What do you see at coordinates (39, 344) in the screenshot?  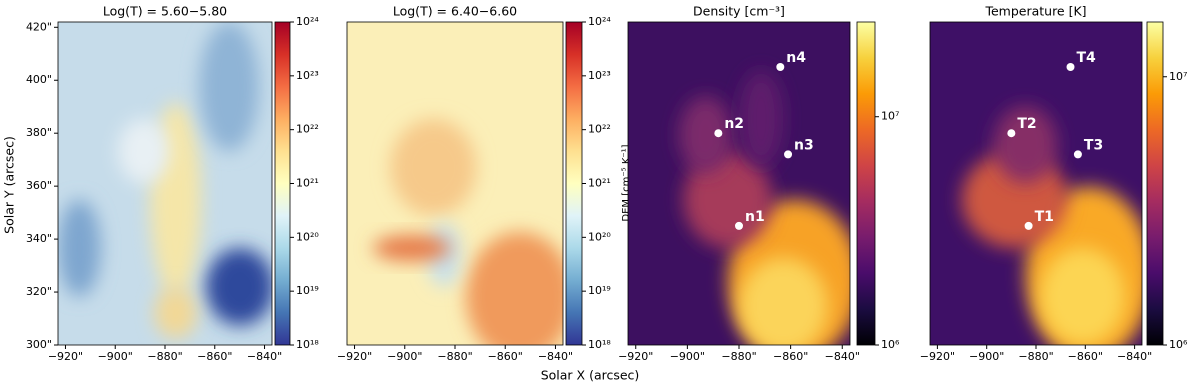 I see `y-tick-label: 300"` at bounding box center [39, 344].